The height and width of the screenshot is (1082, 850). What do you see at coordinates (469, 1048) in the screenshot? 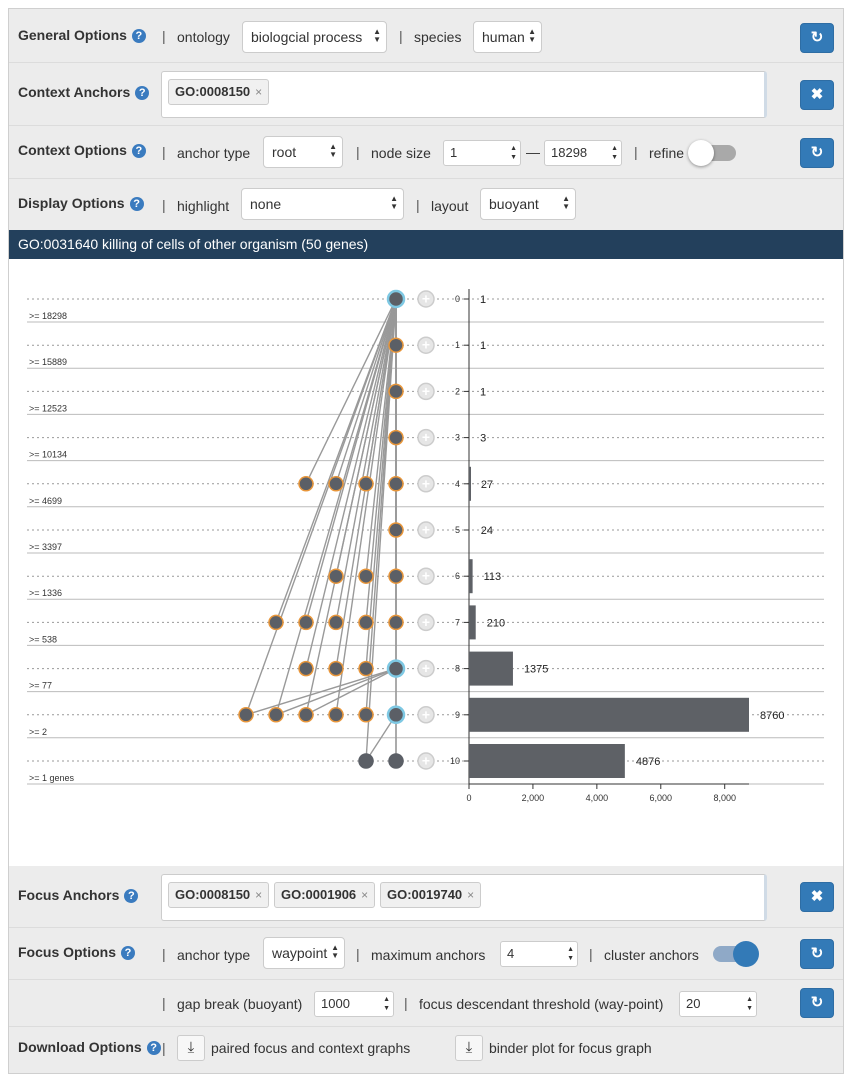
I see `download-binder-button: ⤓` at bounding box center [469, 1048].